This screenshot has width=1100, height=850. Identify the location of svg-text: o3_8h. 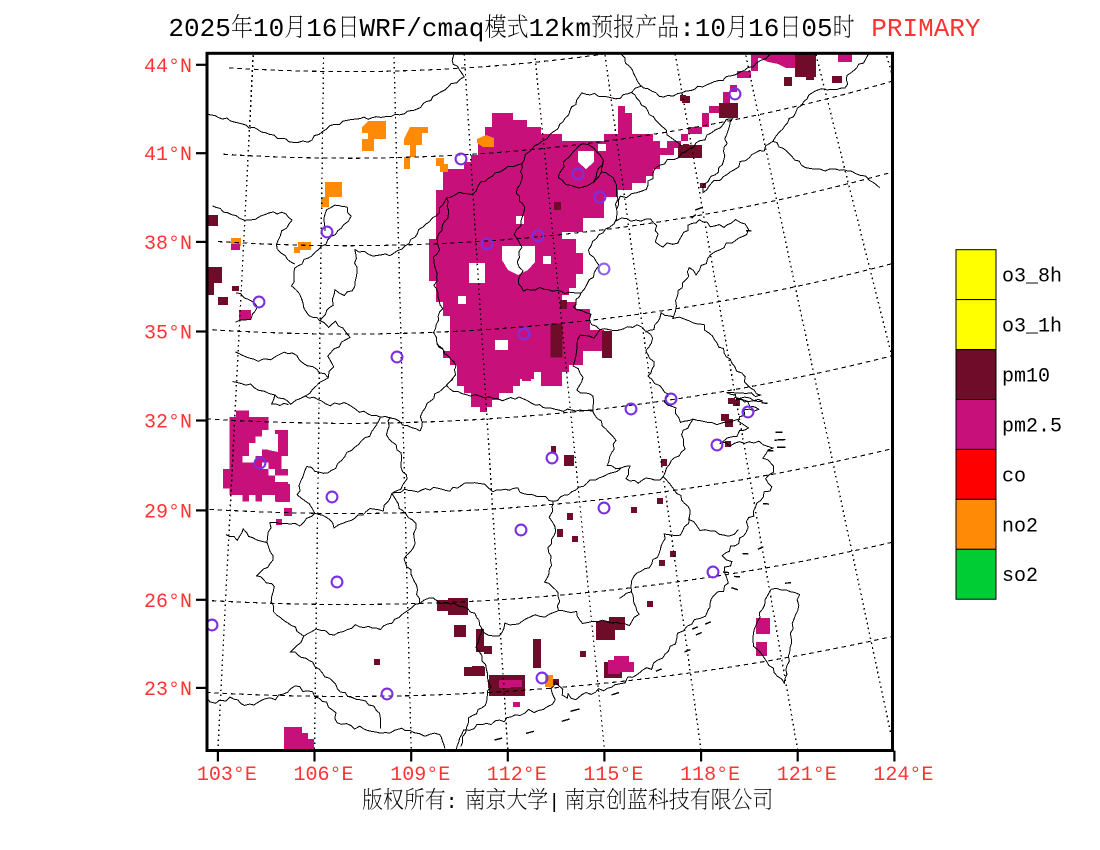
(1032, 277).